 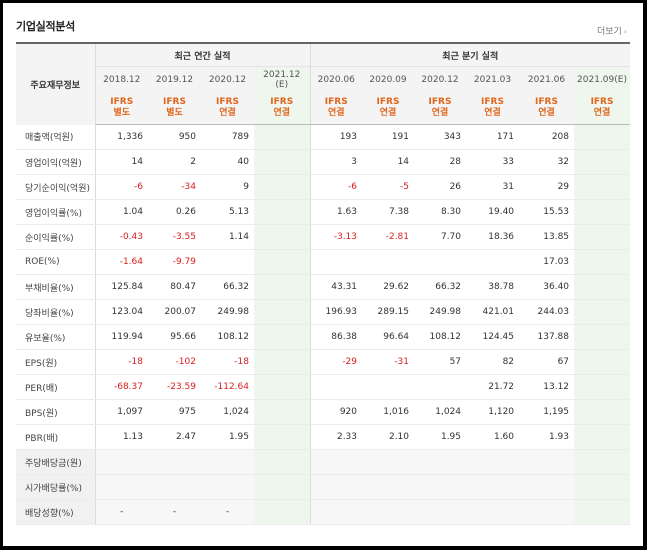 I want to click on table-cell: 3, so click(x=336, y=162).